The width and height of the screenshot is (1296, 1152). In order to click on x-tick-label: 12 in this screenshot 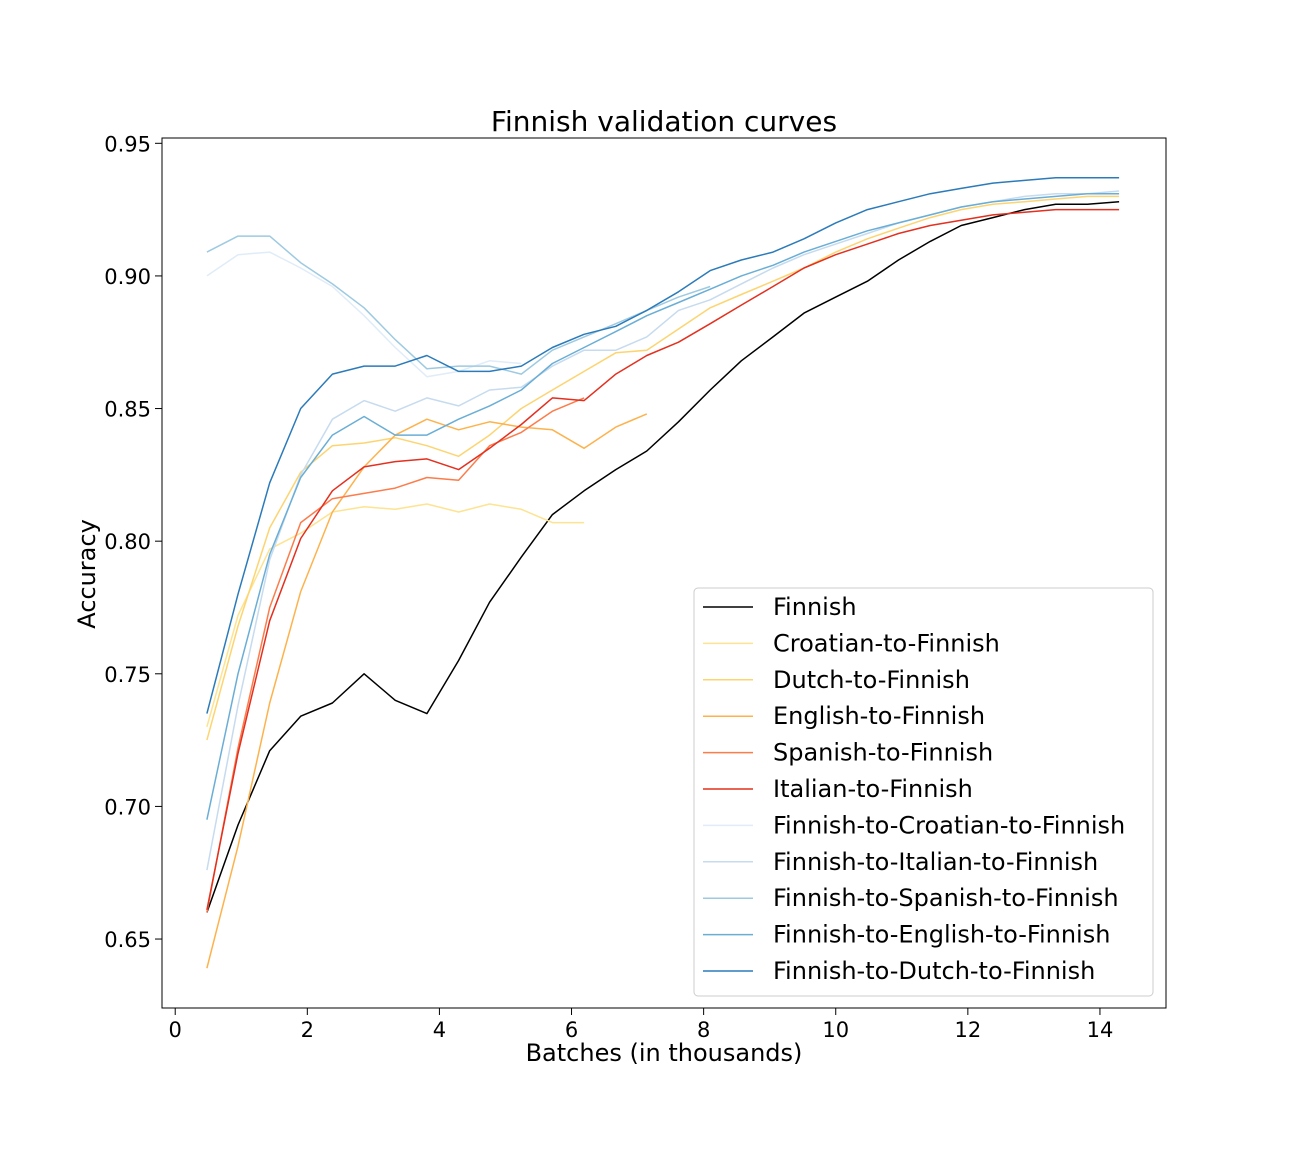, I will do `click(967, 1030)`.